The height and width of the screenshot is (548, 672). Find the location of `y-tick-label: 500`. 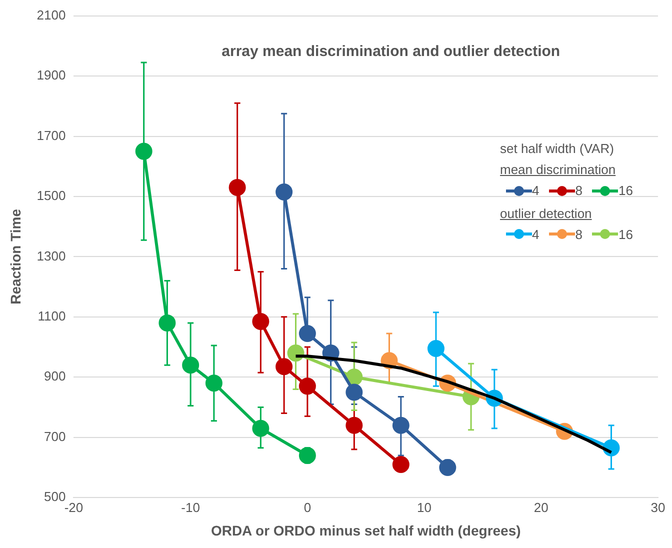

y-tick-label: 500 is located at coordinates (55, 496).